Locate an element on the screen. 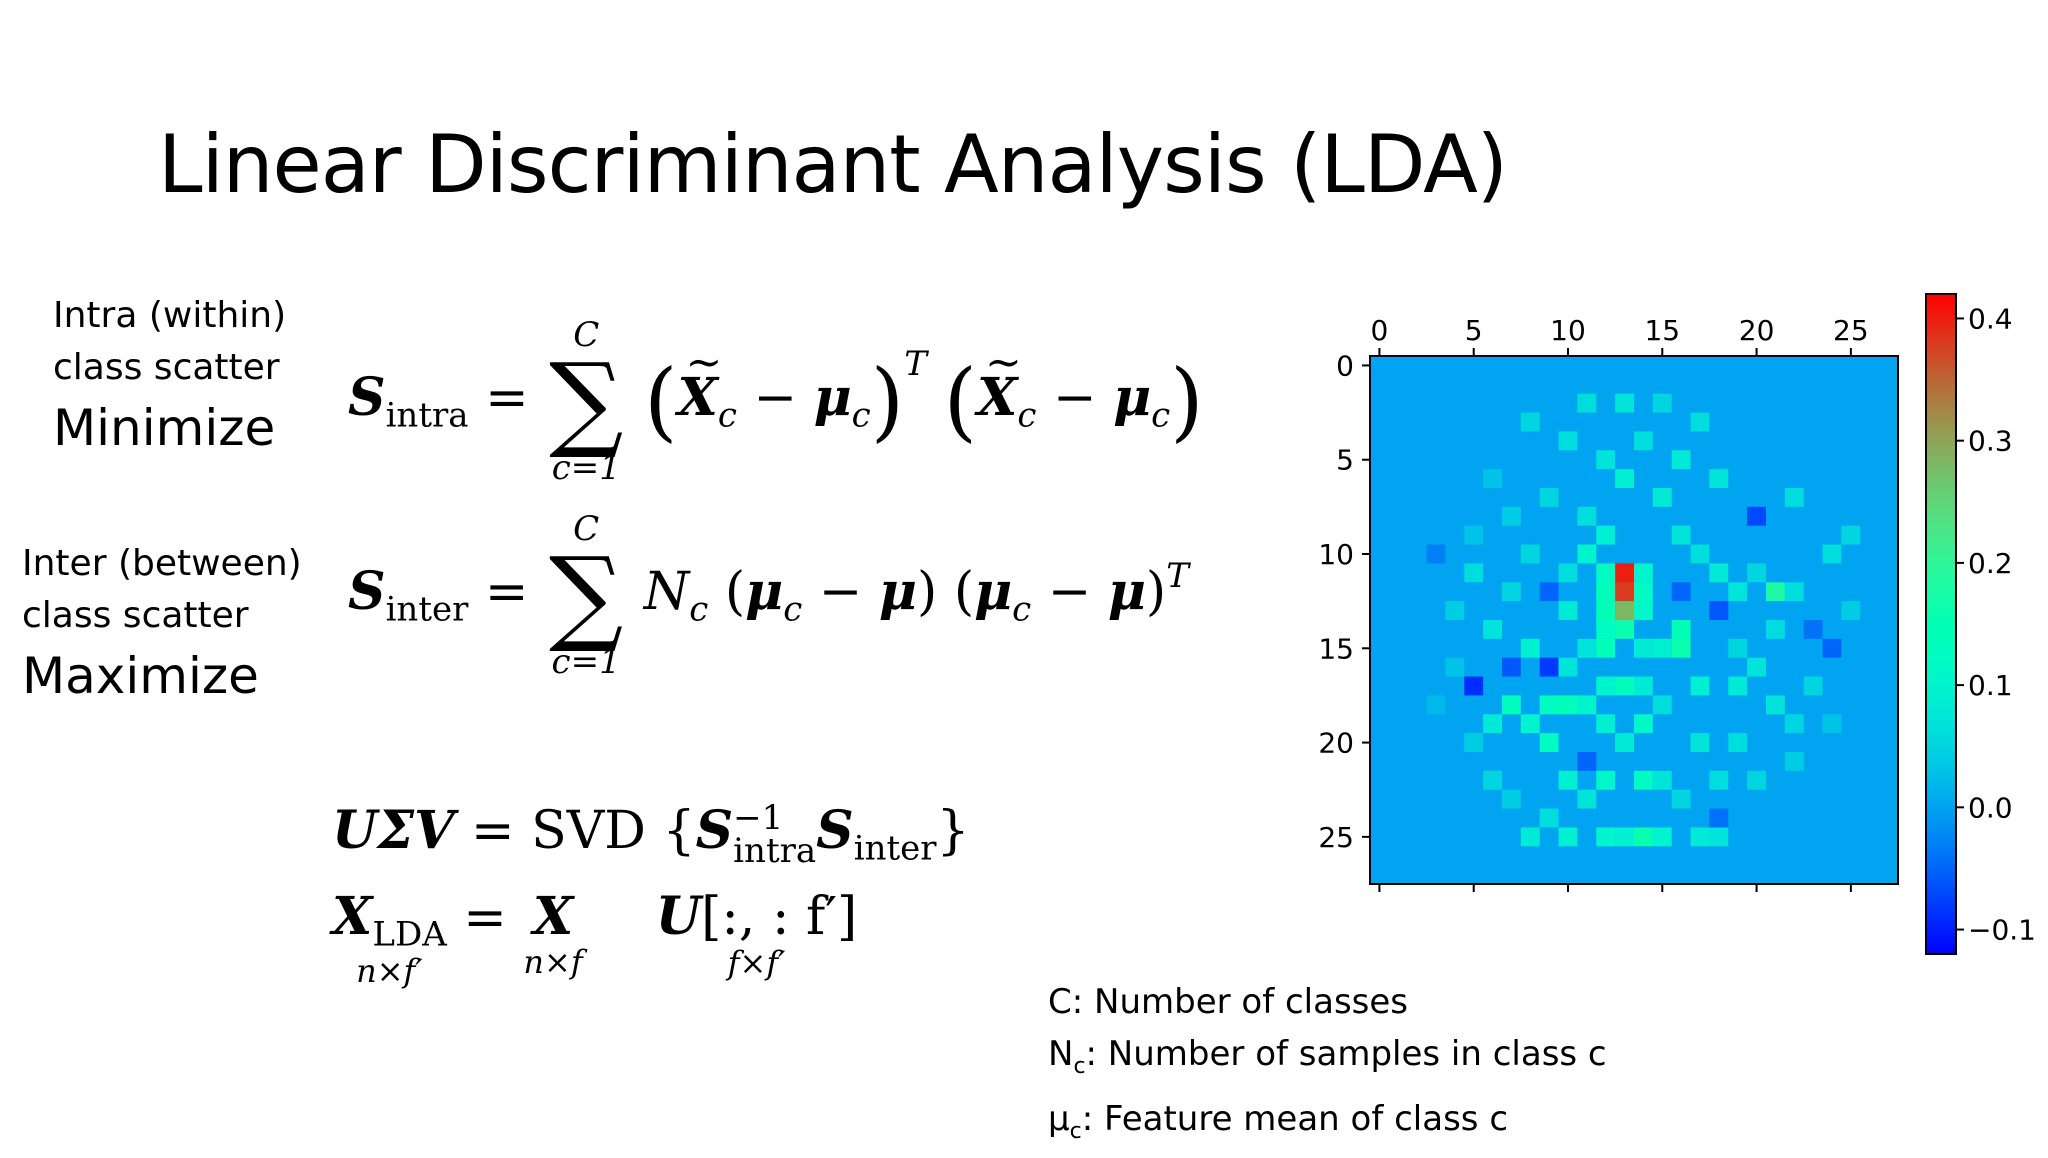 Image resolution: width=2048 pixels, height=1158 pixels. x-tick-label: 5 is located at coordinates (1474, 330).